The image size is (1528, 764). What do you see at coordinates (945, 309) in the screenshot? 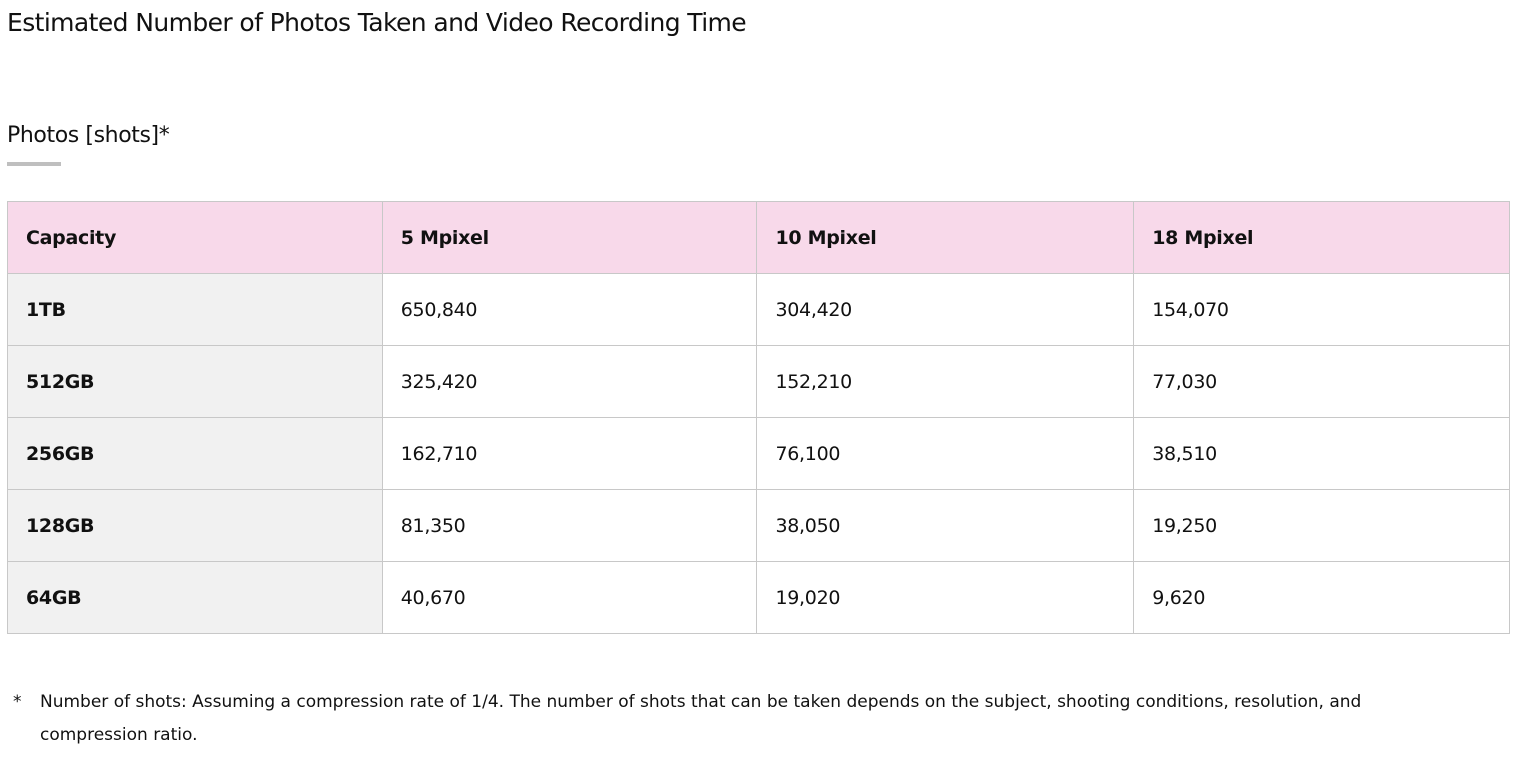
I see `value-cell: 304,420` at bounding box center [945, 309].